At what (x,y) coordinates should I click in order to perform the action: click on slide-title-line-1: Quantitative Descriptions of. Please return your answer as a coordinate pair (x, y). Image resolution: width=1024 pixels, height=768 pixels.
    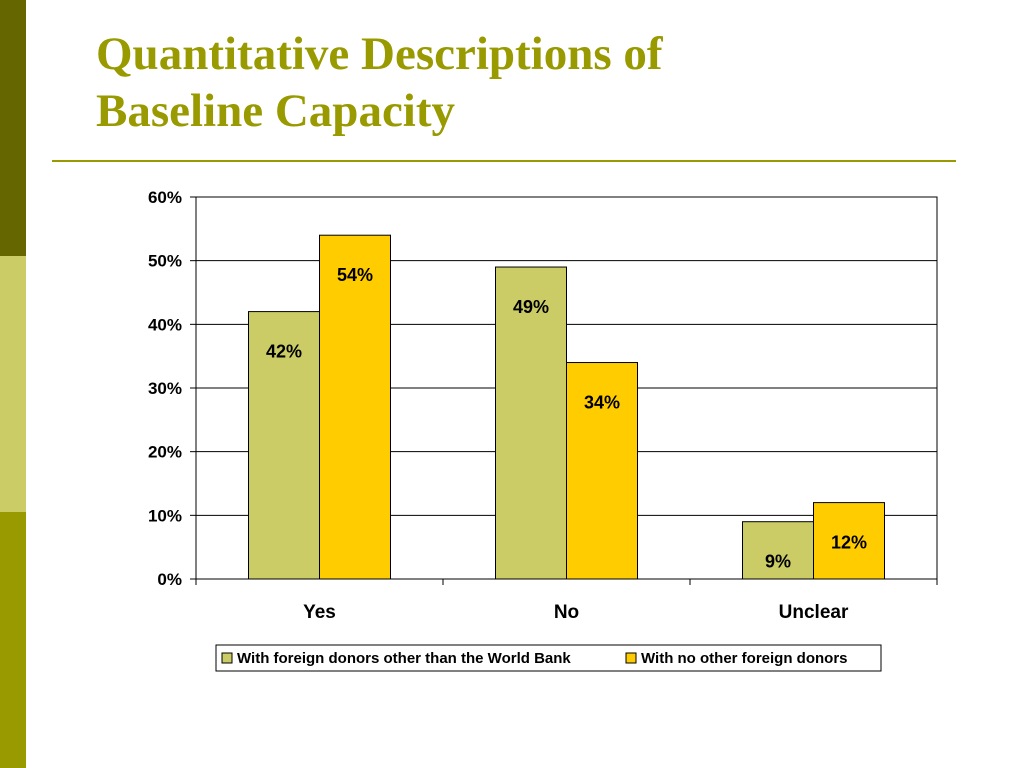
    Looking at the image, I should click on (379, 54).